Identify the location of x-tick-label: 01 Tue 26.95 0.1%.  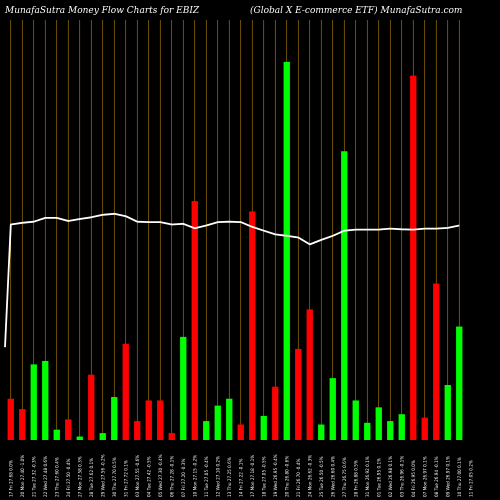
(378, 477).